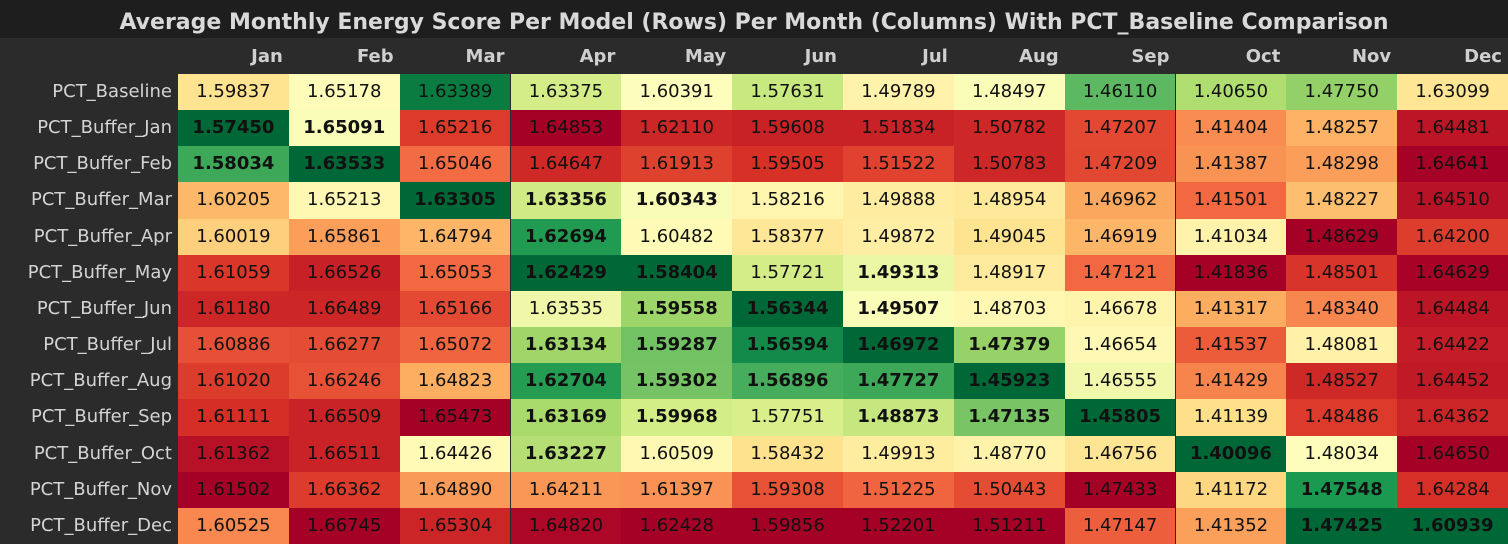 This screenshot has width=1508, height=544. What do you see at coordinates (787, 164) in the screenshot?
I see `heatmap-cell: 1.59505` at bounding box center [787, 164].